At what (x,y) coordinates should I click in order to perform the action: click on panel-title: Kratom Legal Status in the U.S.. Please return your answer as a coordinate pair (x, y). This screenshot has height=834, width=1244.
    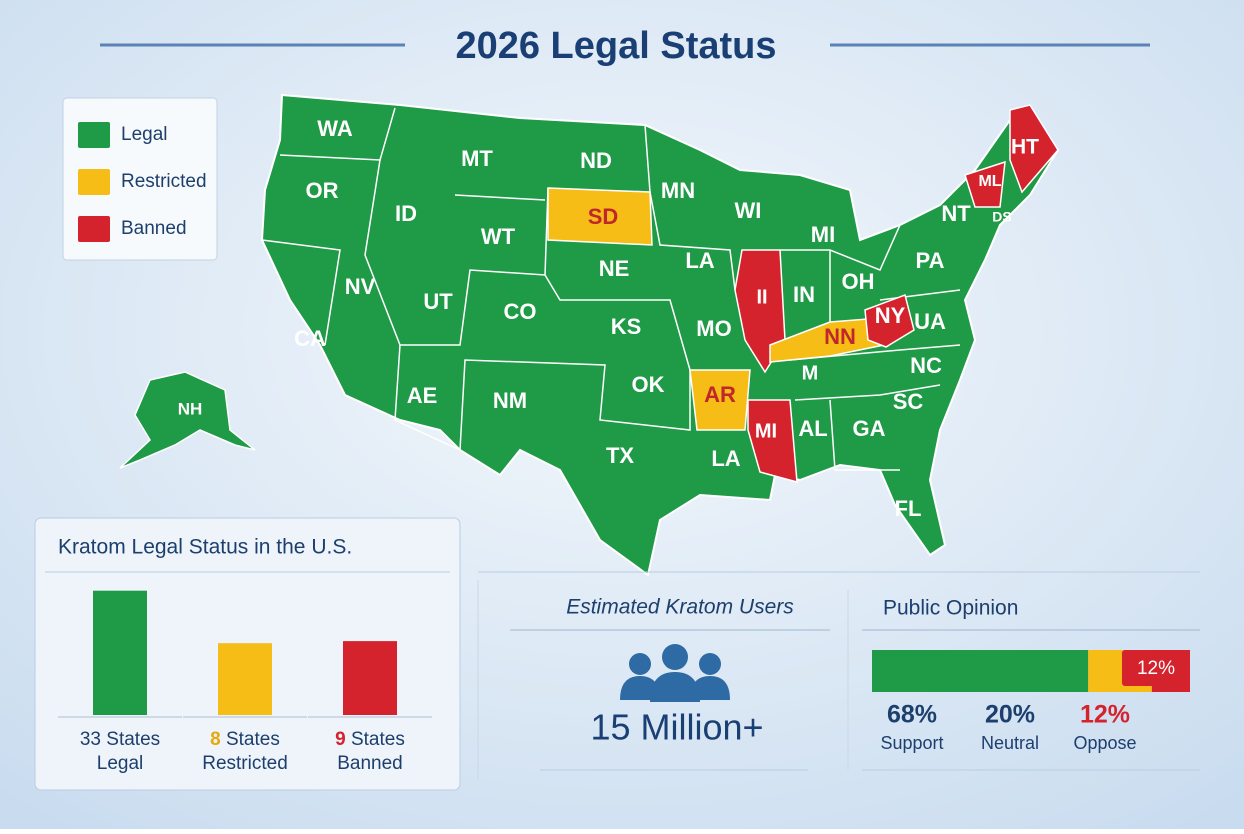
    Looking at the image, I should click on (205, 547).